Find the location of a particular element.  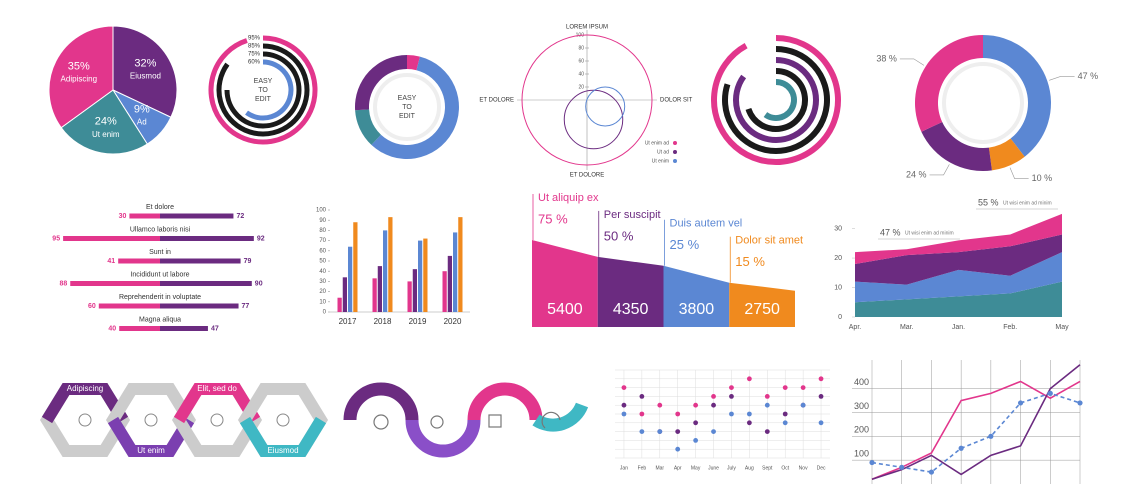

x-tick-label: Apr is located at coordinates (678, 468).